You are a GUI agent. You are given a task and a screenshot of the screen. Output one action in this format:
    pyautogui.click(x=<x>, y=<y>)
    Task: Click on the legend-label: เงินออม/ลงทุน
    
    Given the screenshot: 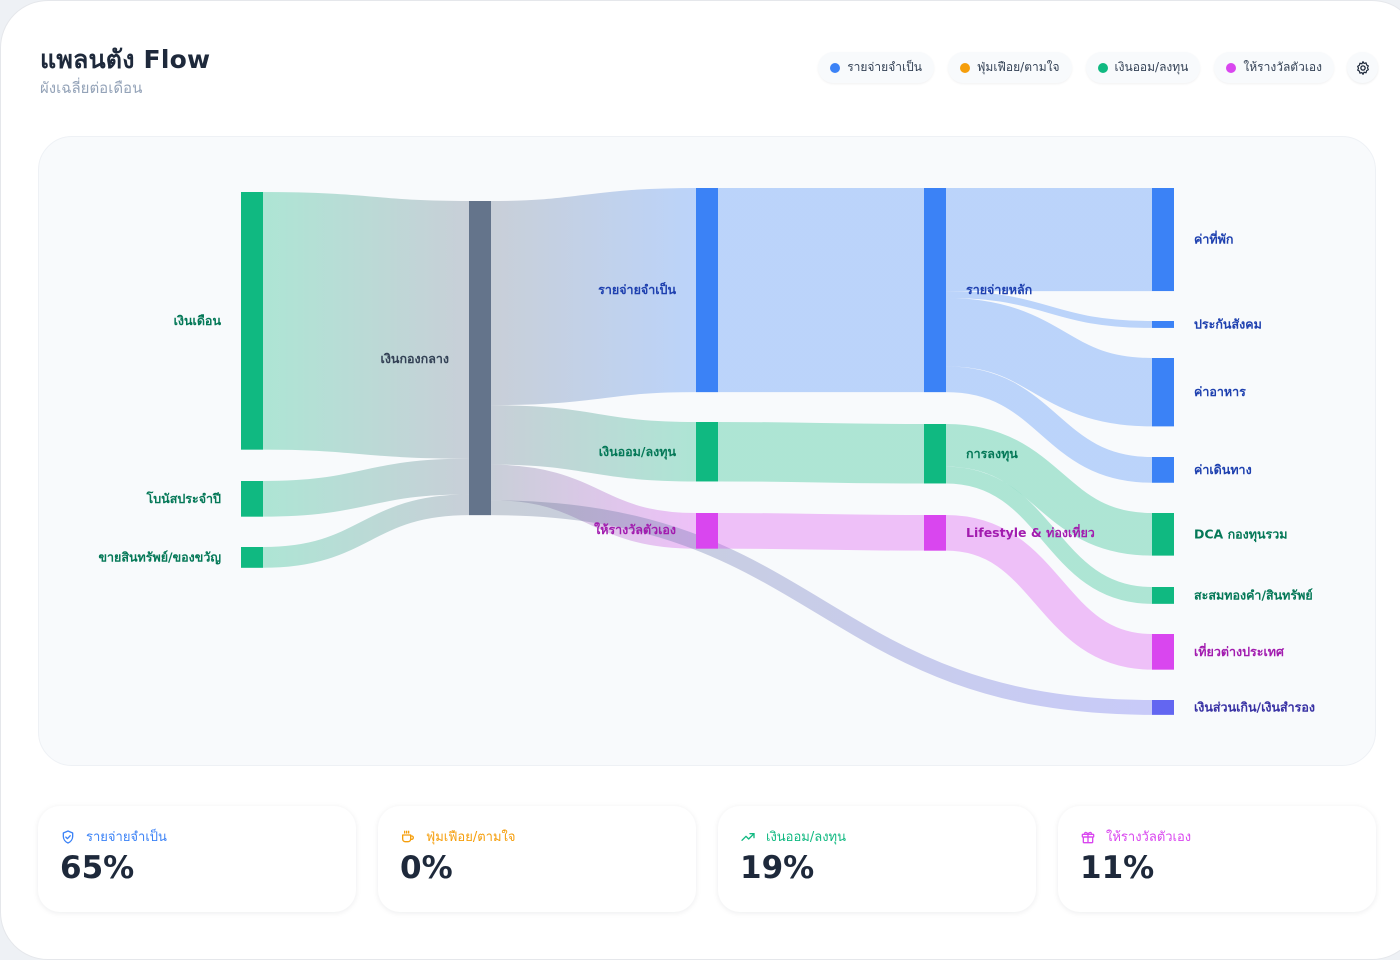 What is the action you would take?
    pyautogui.click(x=1151, y=67)
    